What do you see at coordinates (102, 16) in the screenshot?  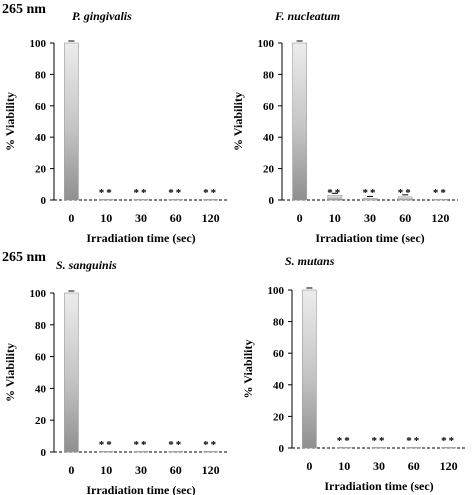 I see `chart-title: P. gingivalis` at bounding box center [102, 16].